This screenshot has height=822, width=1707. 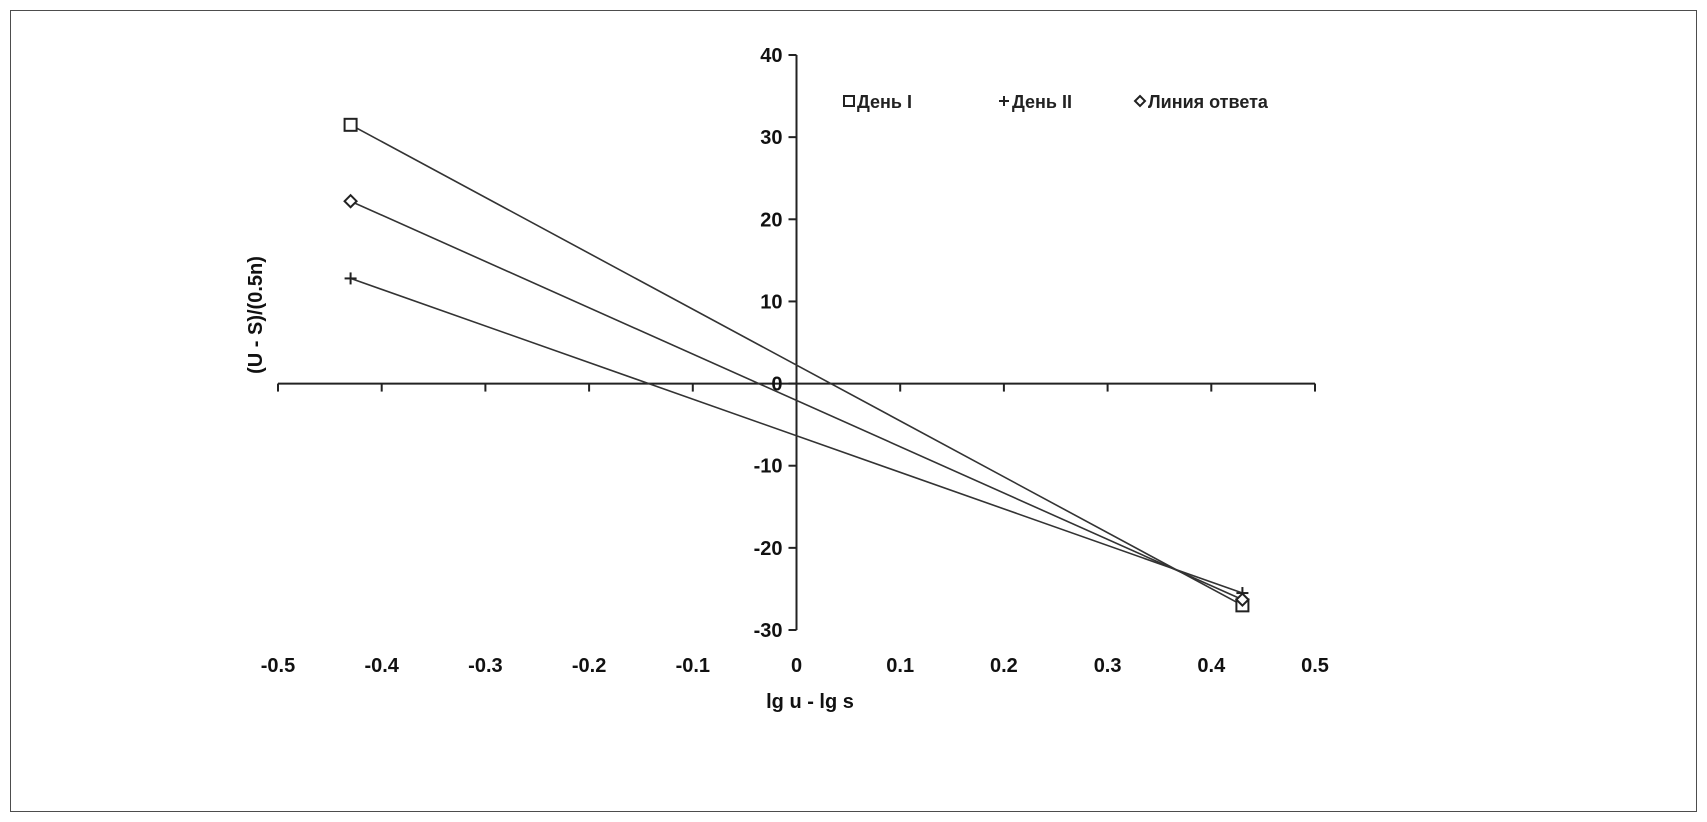 What do you see at coordinates (1140, 101) in the screenshot?
I see `legend-marker-response-line` at bounding box center [1140, 101].